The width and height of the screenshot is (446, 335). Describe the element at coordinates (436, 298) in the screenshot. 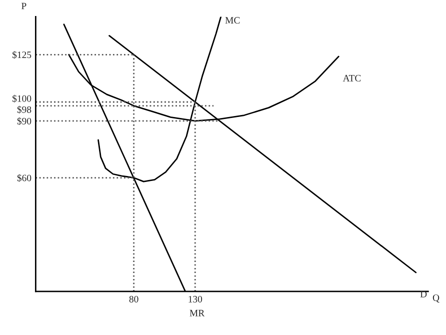

I see `x-axis-title: Q` at that location.